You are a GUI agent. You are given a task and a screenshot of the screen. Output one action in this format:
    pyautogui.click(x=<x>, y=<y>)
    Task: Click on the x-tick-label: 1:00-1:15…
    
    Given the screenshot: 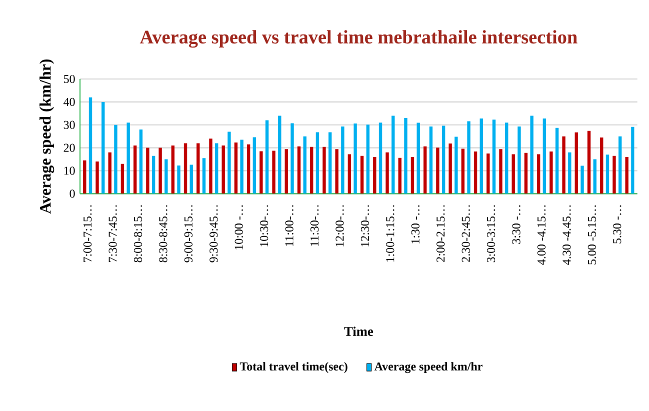 What is the action you would take?
    pyautogui.click(x=390, y=233)
    